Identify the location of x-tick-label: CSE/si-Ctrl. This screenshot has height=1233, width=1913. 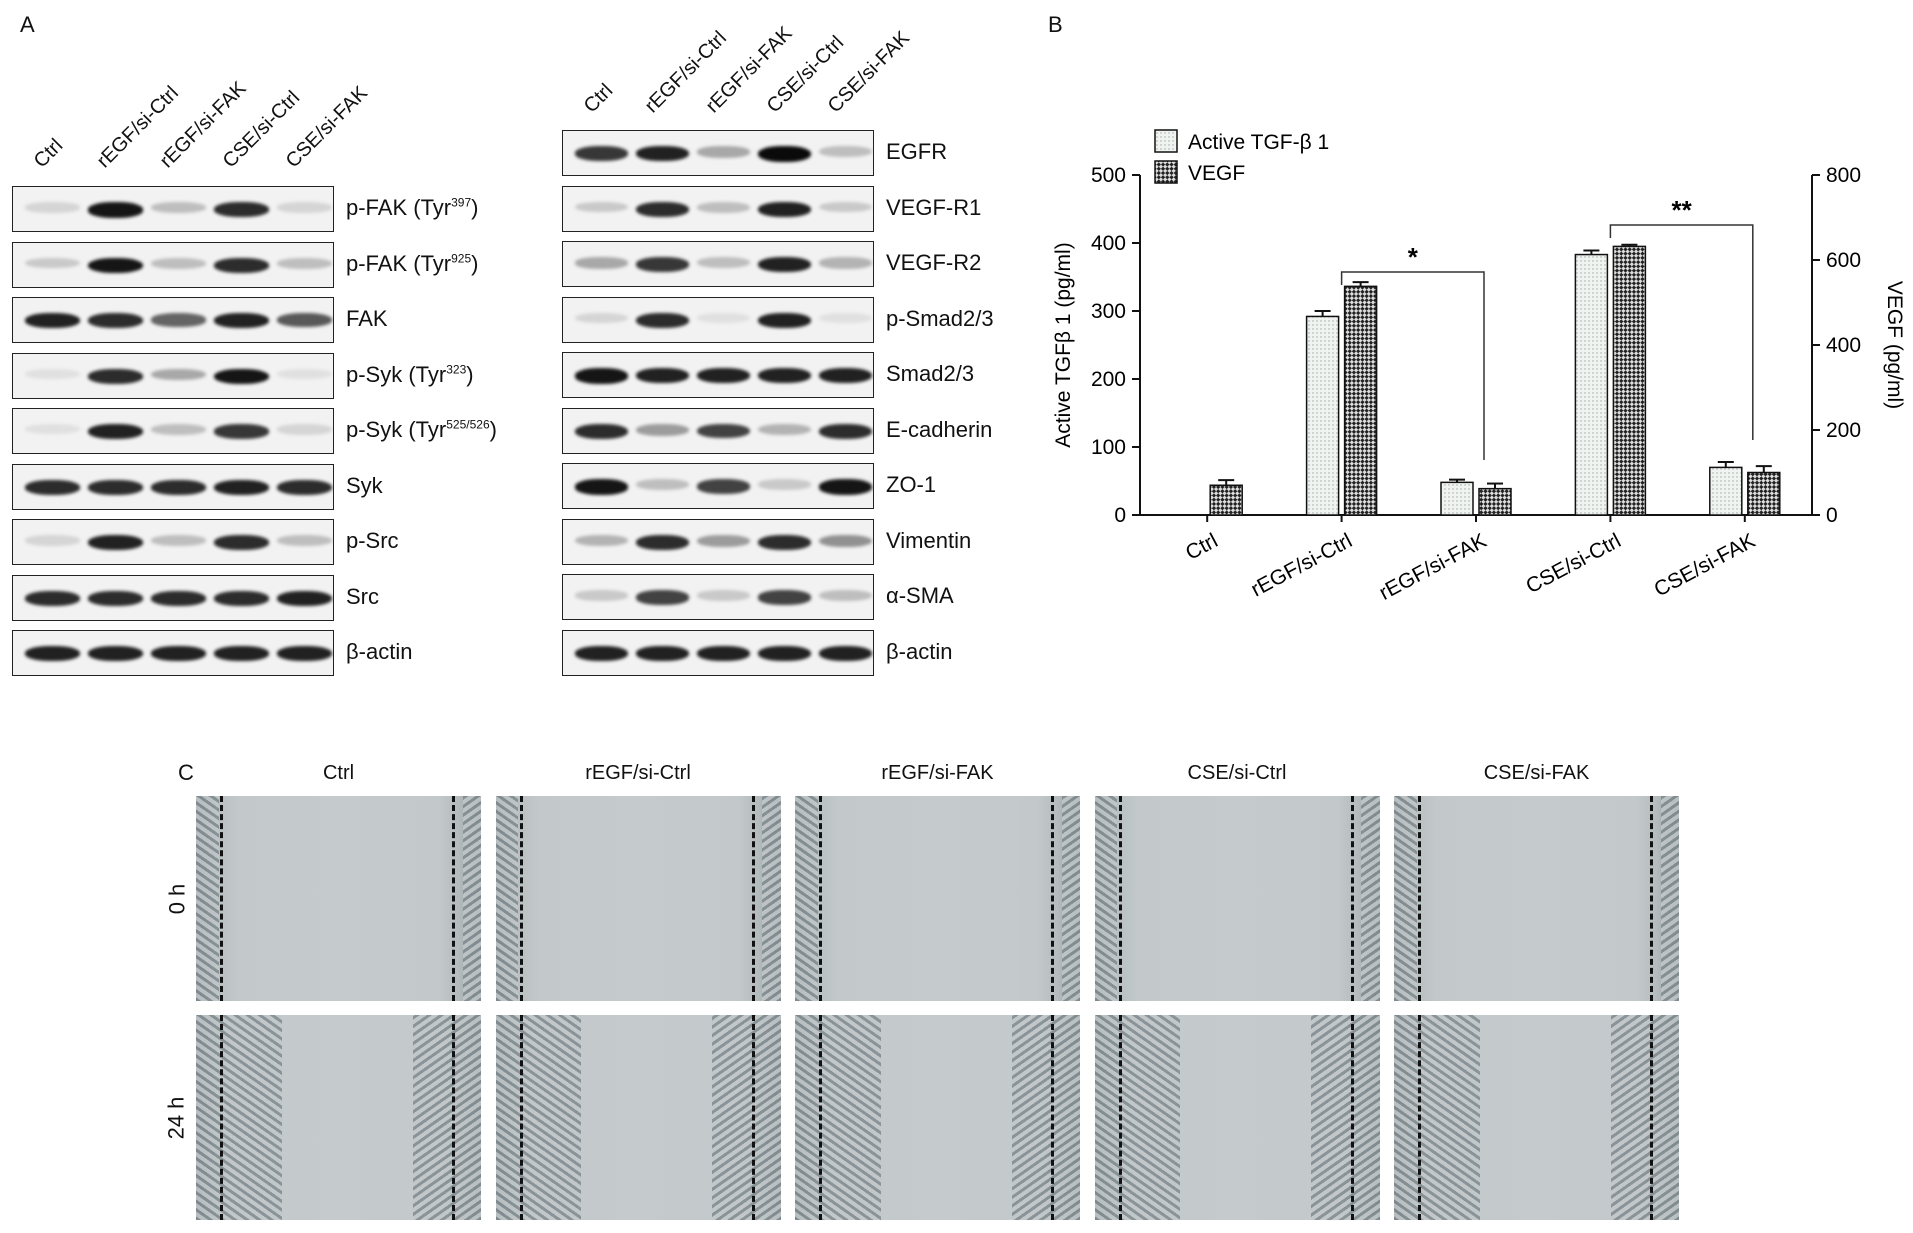
(1573, 563).